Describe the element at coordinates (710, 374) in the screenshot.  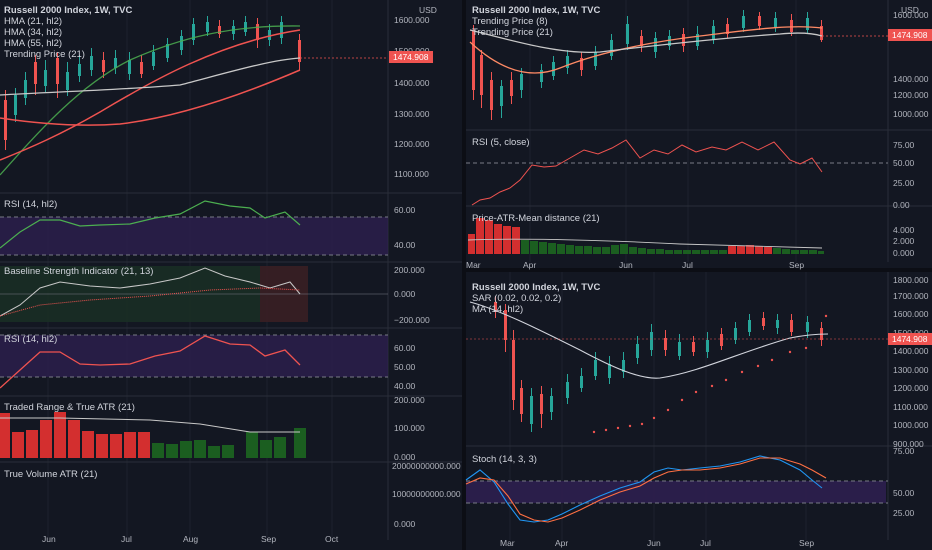
I see `right-bottom-sar-dots` at that location.